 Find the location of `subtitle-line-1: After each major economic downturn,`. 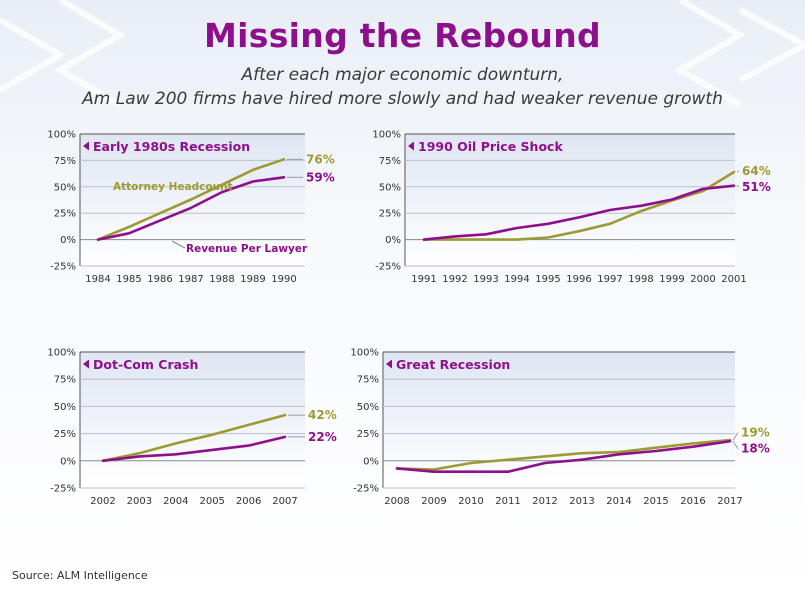

subtitle-line-1: After each major economic downturn, is located at coordinates (402, 75).